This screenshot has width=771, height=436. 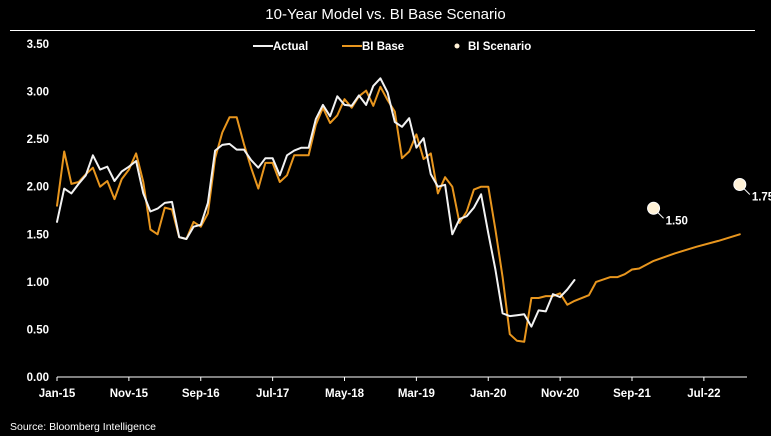 What do you see at coordinates (703, 394) in the screenshot?
I see `x-tick-label: Jul-22` at bounding box center [703, 394].